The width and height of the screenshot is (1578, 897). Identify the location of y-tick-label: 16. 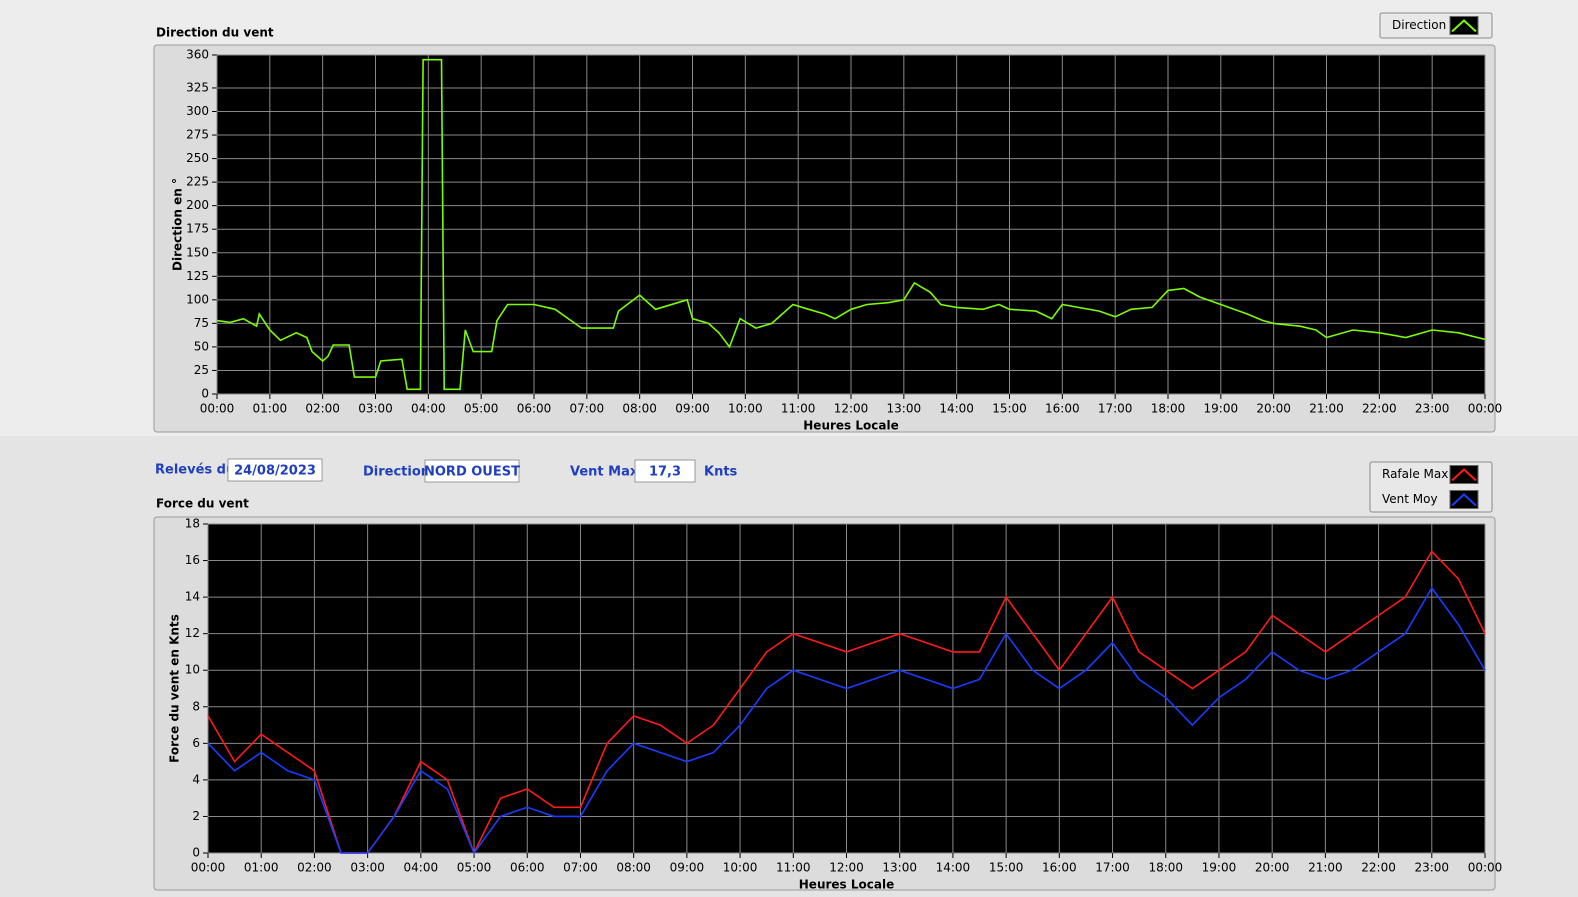
(192, 560).